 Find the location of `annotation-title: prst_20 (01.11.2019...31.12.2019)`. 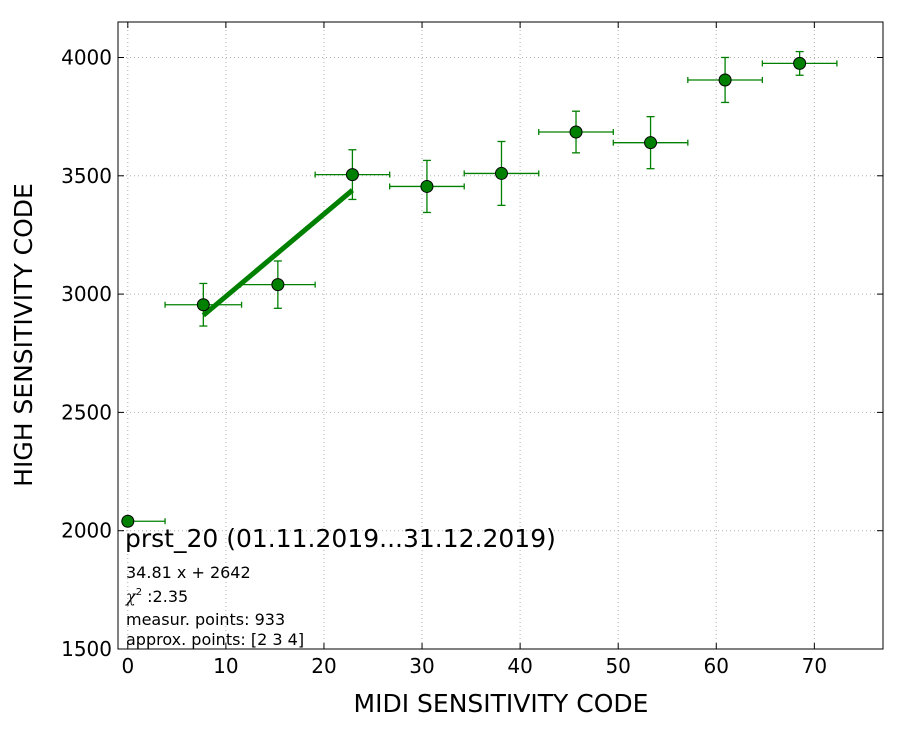

annotation-title: prst_20 (01.11.2019...31.12.2019) is located at coordinates (340, 538).